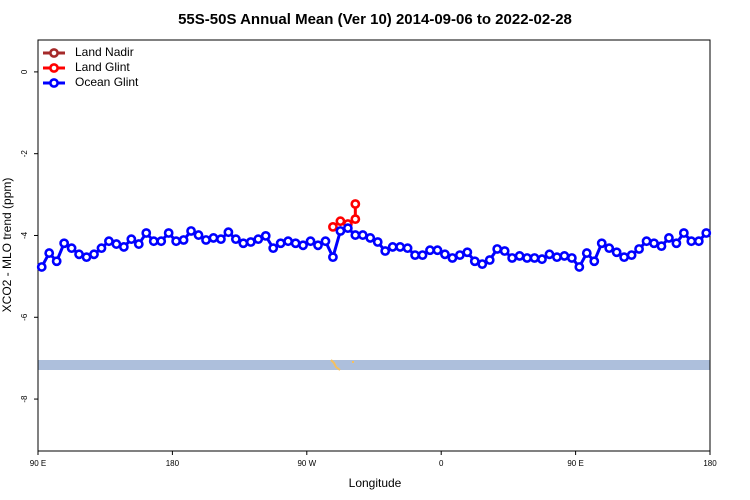 The image size is (750, 500). Describe the element at coordinates (24, 317) in the screenshot. I see `y-tick-label: -6` at that location.